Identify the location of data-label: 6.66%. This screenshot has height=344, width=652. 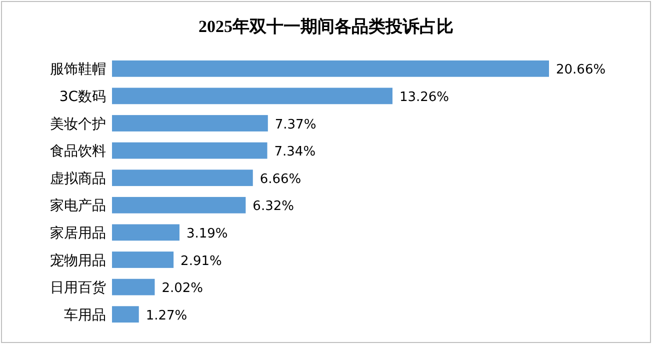
(281, 179).